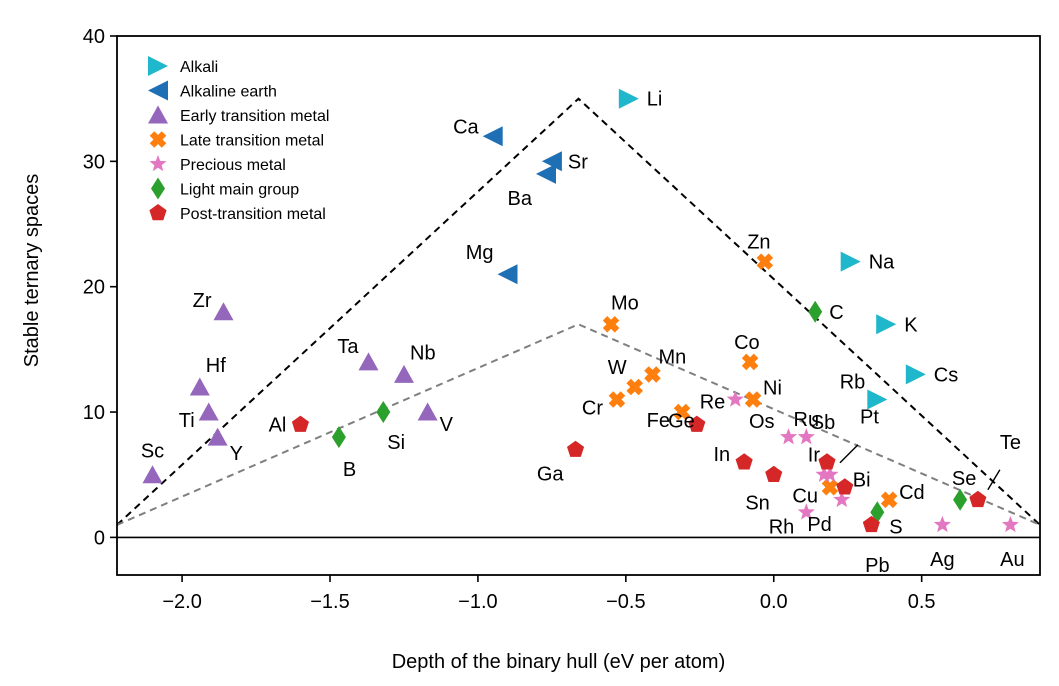 This screenshot has width=1059, height=686. Describe the element at coordinates (404, 373) in the screenshot. I see `point-nb` at that location.